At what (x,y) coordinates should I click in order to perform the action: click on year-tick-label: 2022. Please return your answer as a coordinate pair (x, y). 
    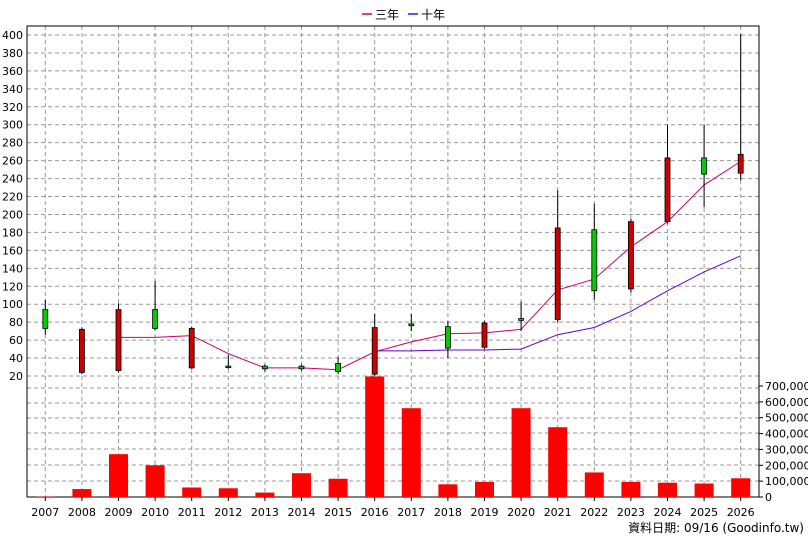
    Looking at the image, I should click on (594, 512).